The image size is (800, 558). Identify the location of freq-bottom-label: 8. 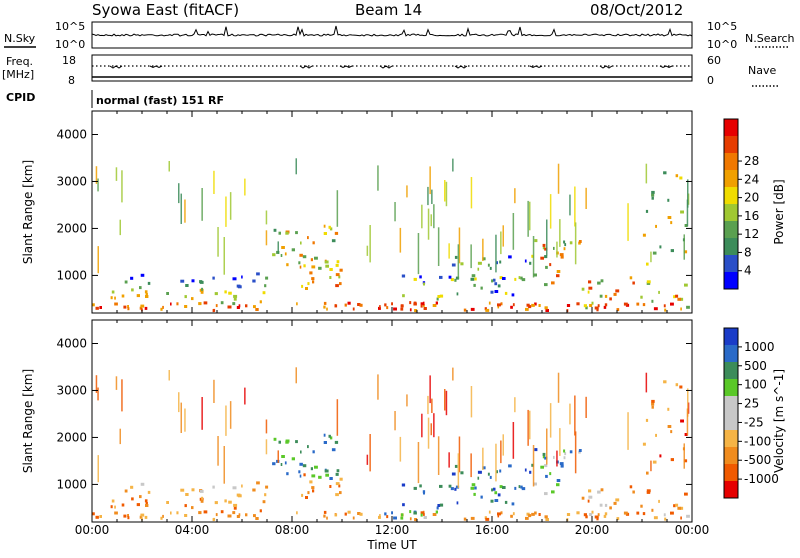
(71, 80).